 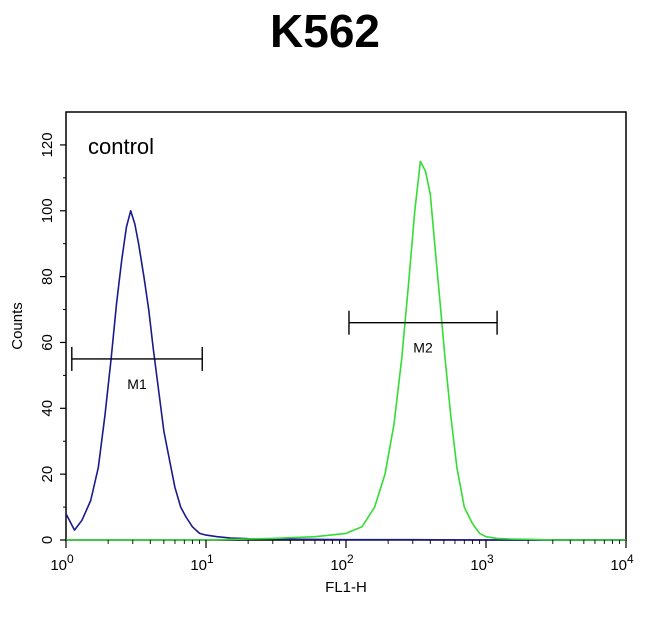 What do you see at coordinates (490, 559) in the screenshot?
I see `x-tick-exponent: 3` at bounding box center [490, 559].